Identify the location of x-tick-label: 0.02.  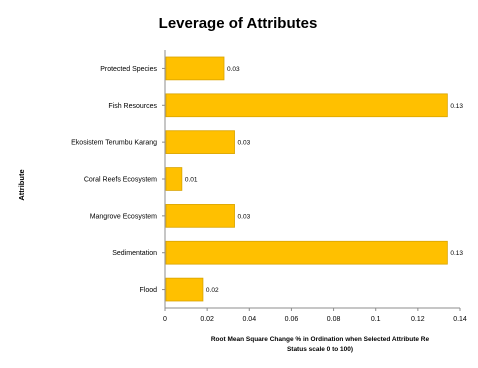
(207, 319).